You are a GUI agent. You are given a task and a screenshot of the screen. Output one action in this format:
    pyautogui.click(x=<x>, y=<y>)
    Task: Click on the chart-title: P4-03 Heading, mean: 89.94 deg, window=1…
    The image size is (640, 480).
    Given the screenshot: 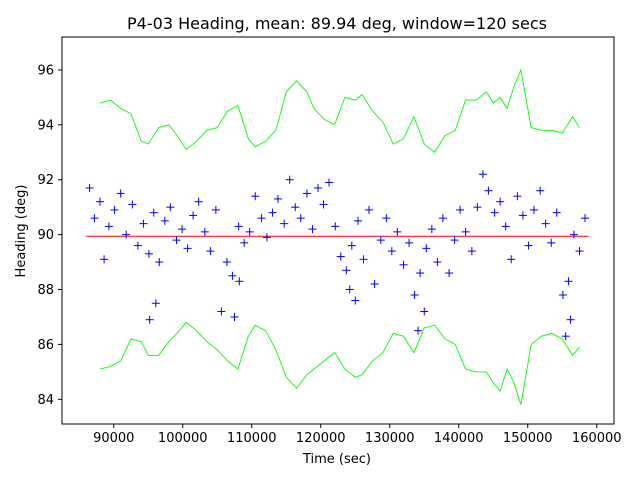 What is the action you would take?
    pyautogui.click(x=337, y=23)
    